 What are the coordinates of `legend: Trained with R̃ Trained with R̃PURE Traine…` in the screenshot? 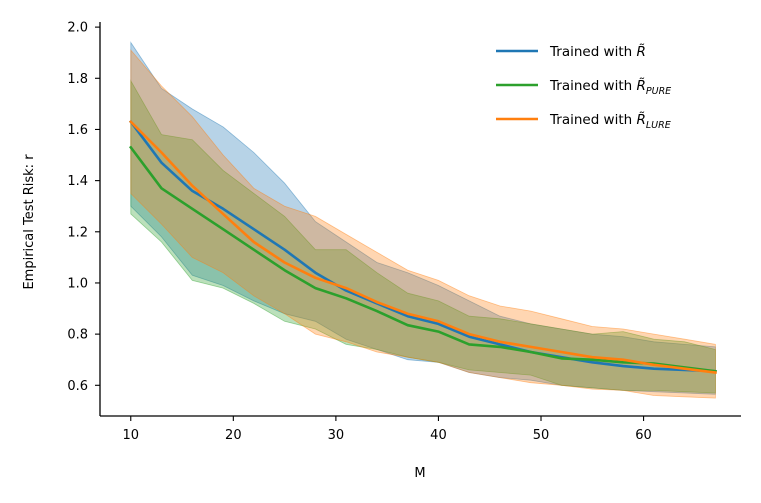 It's located at (583, 87).